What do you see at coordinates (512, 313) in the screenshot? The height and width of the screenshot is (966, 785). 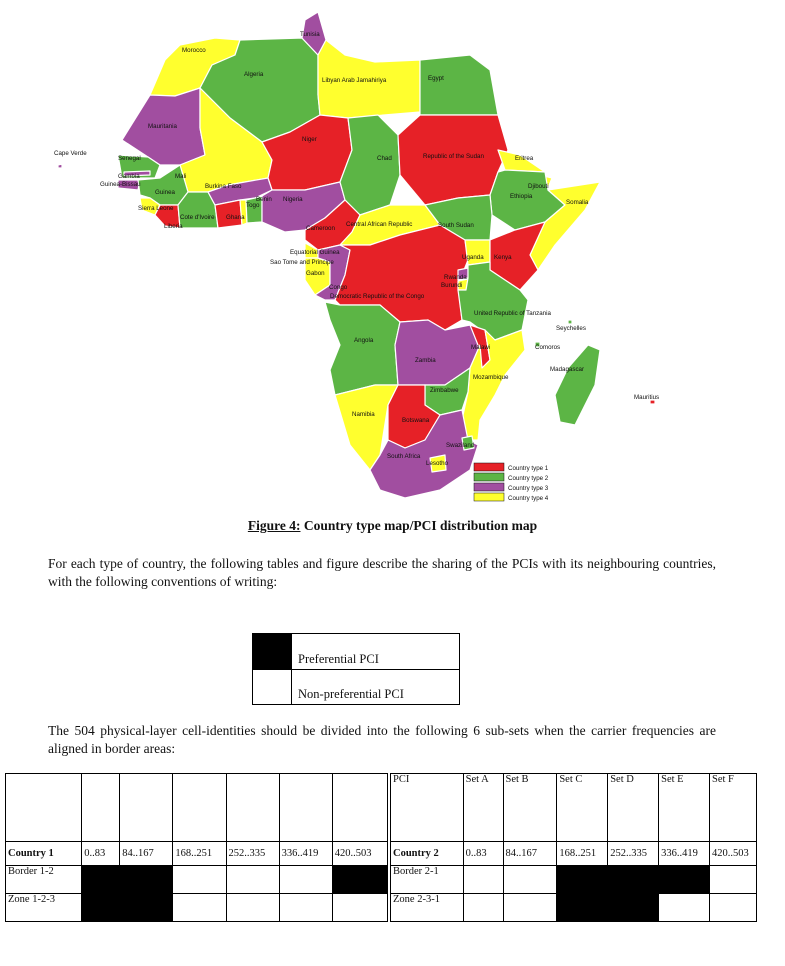 I see `label-tanzania: United Republic of Tanzania` at bounding box center [512, 313].